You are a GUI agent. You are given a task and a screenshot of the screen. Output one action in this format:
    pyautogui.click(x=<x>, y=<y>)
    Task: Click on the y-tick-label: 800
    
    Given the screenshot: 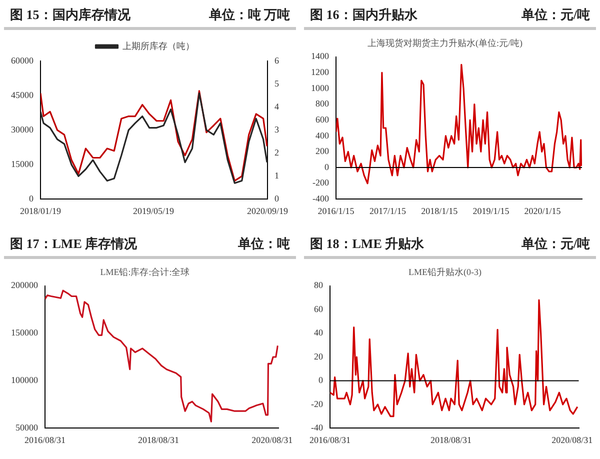 What is the action you would take?
    pyautogui.click(x=323, y=103)
    